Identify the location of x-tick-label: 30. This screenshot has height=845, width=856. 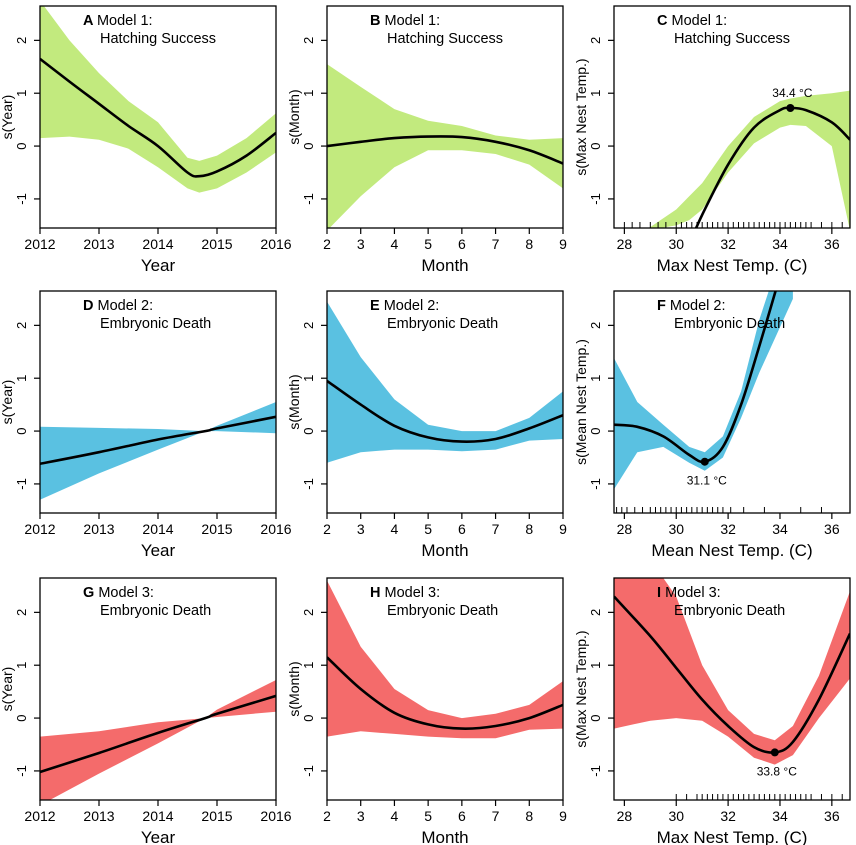
(676, 244).